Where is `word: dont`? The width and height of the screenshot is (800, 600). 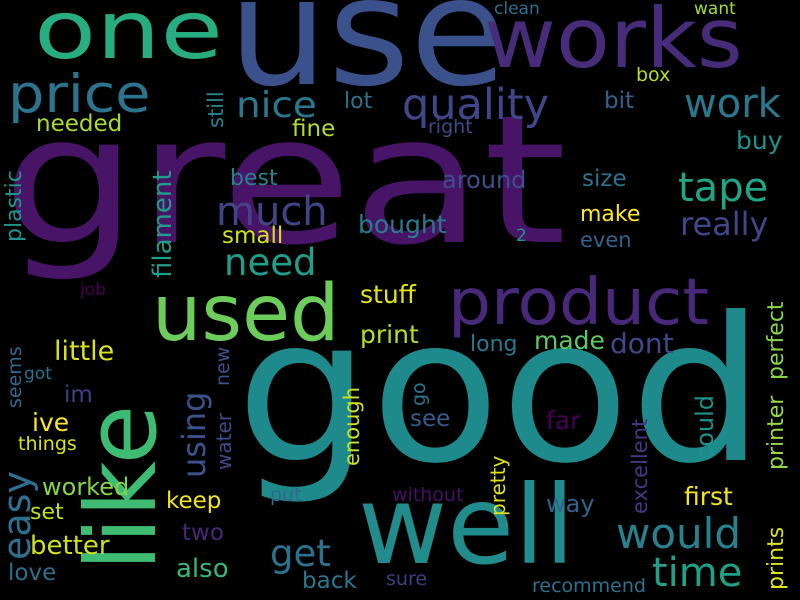
word: dont is located at coordinates (642, 343).